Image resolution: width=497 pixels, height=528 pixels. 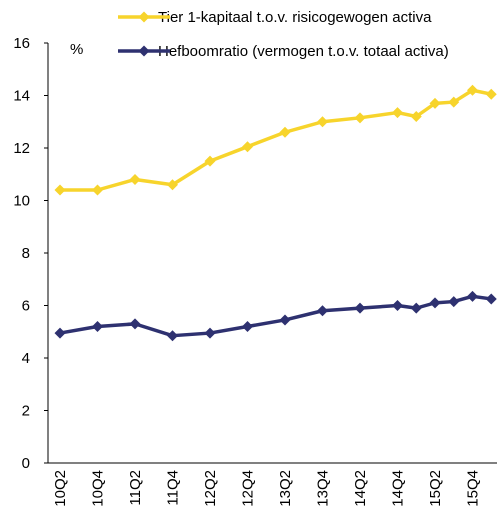 What do you see at coordinates (248, 488) in the screenshot?
I see `x-tick-label: 12Q4` at bounding box center [248, 488].